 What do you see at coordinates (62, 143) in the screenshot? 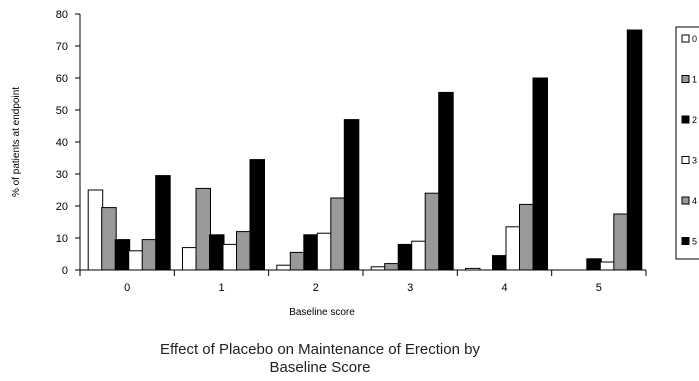
I see `y-tick-label: 40` at bounding box center [62, 143].